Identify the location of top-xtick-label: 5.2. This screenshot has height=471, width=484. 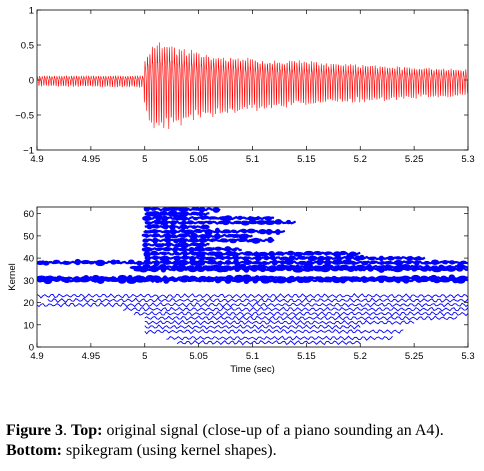
(360, 159).